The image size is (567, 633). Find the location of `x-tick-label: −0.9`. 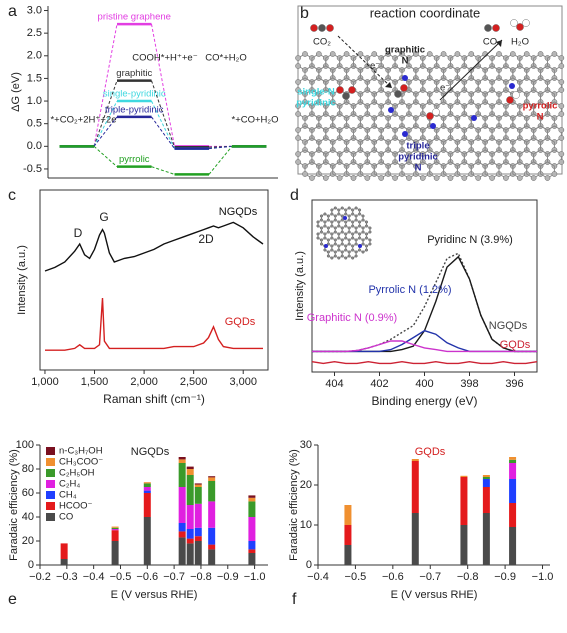

x-tick-label: −0.9 is located at coordinates (505, 577).